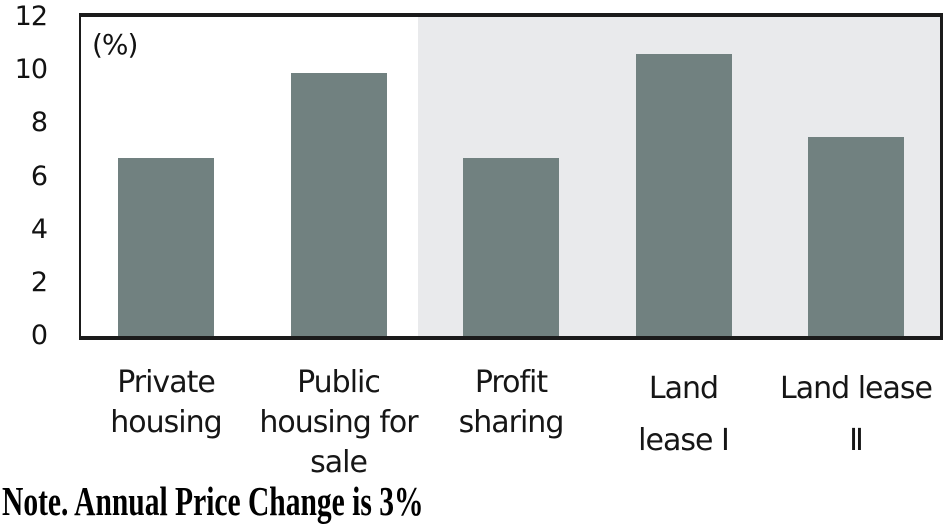 The width and height of the screenshot is (951, 524). Describe the element at coordinates (39, 282) in the screenshot. I see `y-tick-label: 2` at that location.